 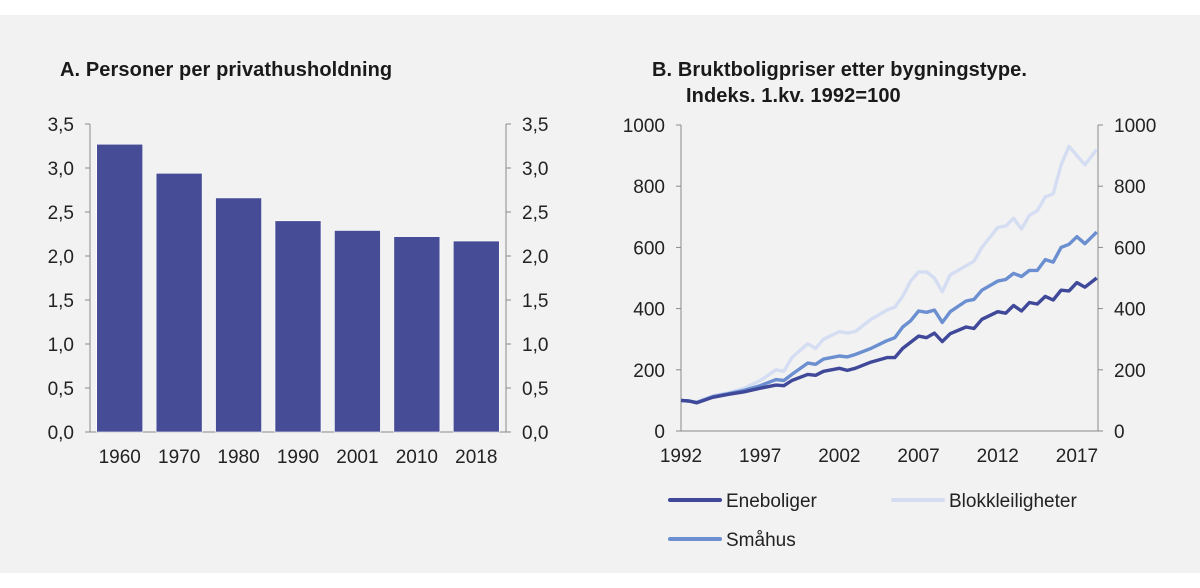 What do you see at coordinates (889, 340) in the screenshot?
I see `series-line-eneboliger` at bounding box center [889, 340].